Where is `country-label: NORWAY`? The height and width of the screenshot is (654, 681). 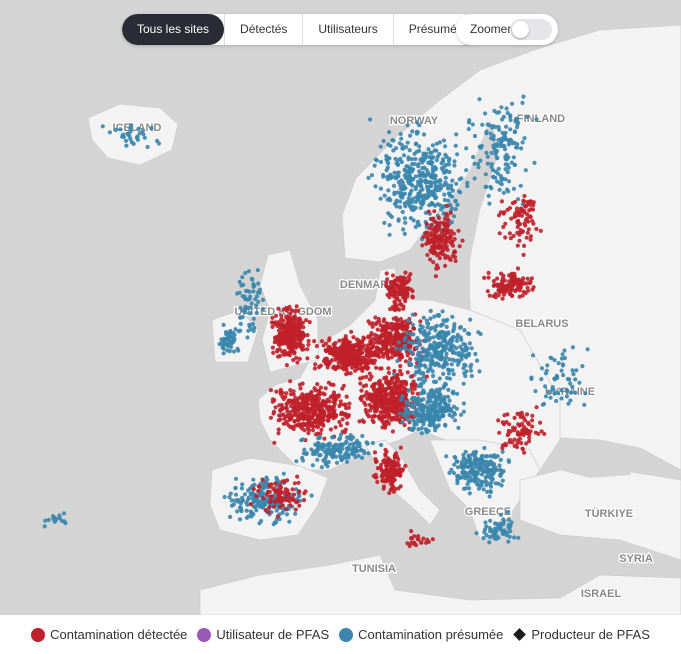
country-label: NORWAY is located at coordinates (414, 121).